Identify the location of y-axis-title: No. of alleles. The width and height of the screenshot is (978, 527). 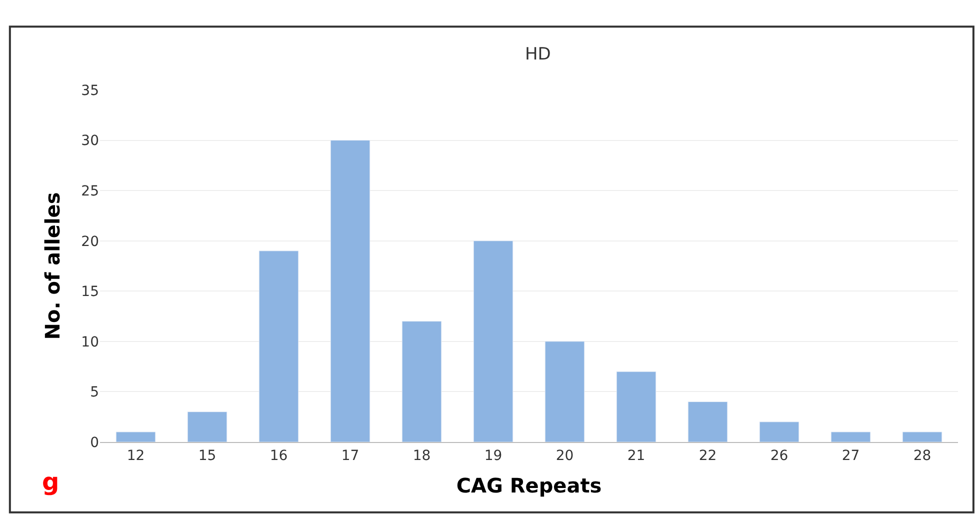
(52, 266).